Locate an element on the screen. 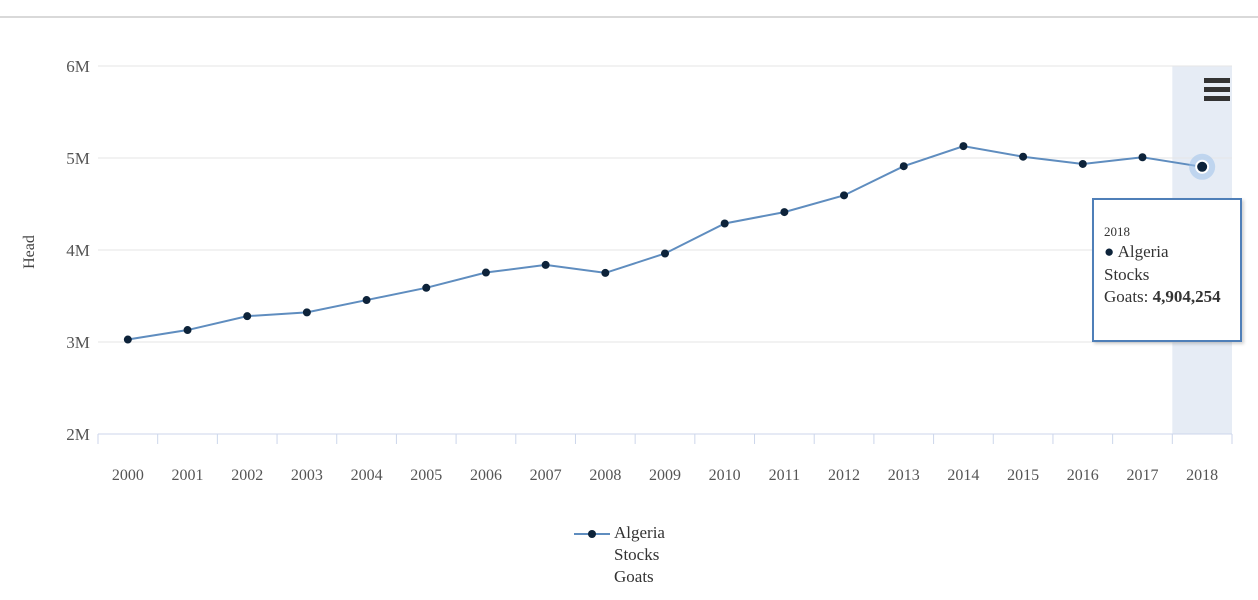  x-tick-label: 2007 is located at coordinates (546, 475).